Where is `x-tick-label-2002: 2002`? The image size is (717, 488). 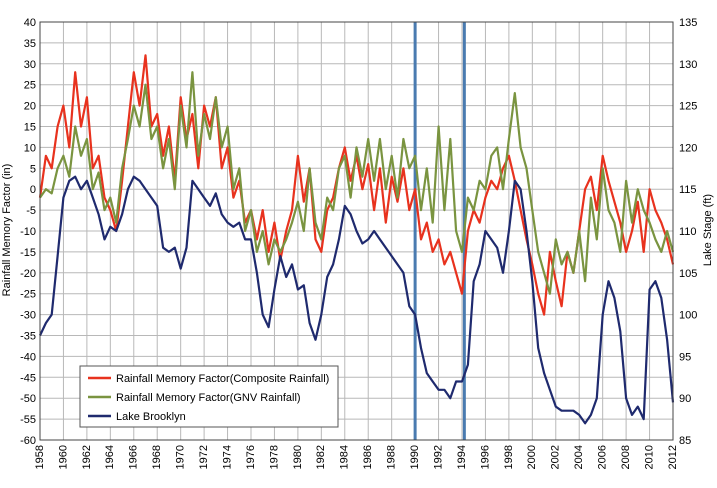 x-tick-label-2002: 2002 is located at coordinates (556, 457).